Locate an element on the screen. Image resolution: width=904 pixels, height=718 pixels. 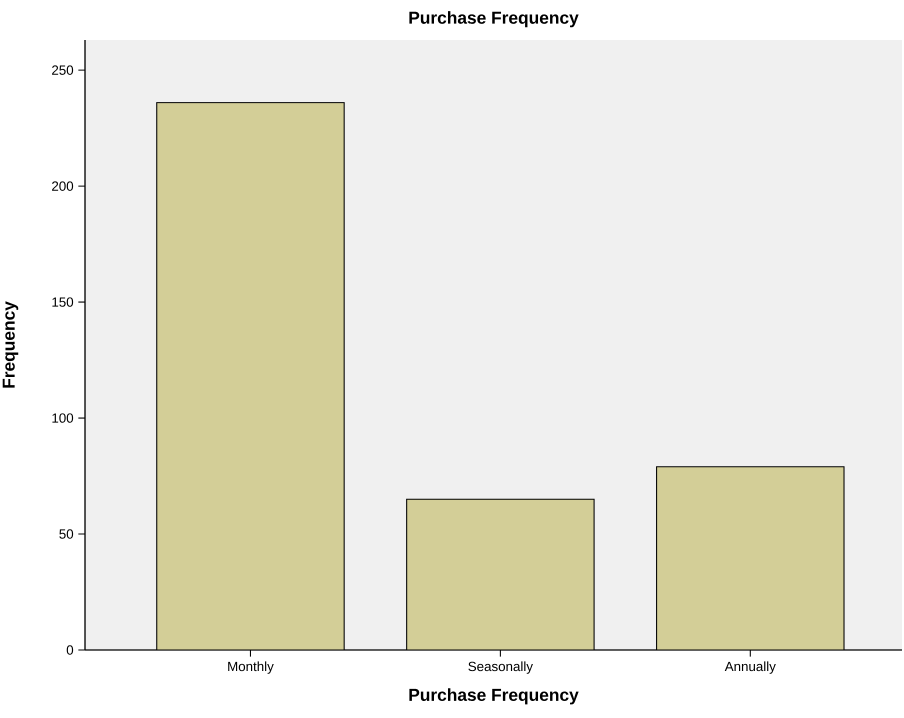
x-tick-label: Seasonally is located at coordinates (500, 667).